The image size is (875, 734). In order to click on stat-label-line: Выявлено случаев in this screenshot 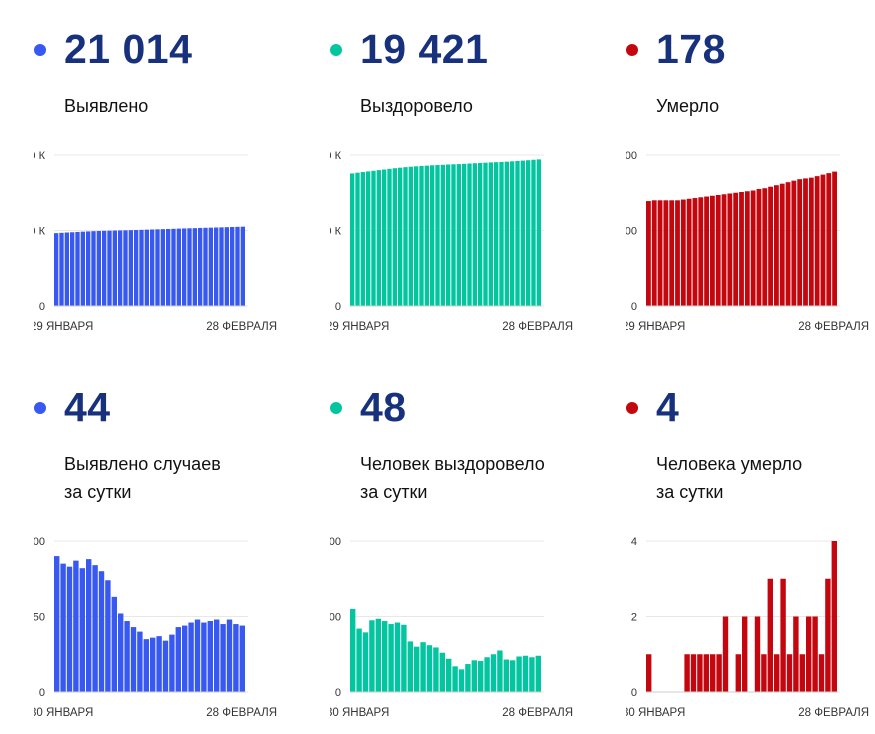, I will do `click(142, 464)`.